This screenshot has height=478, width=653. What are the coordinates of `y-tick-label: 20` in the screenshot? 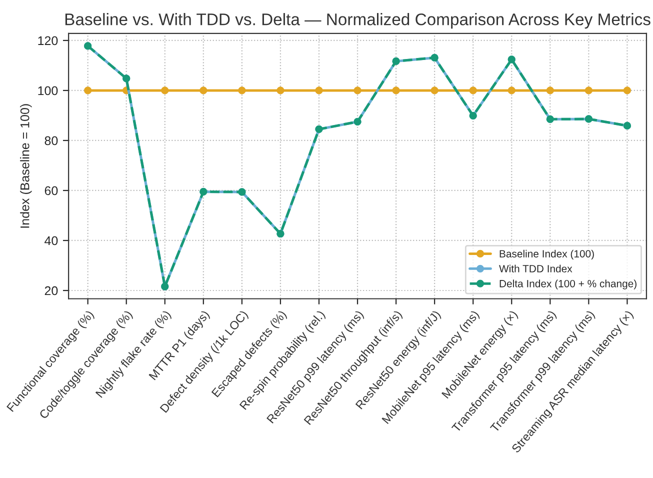 It's located at (51, 291).